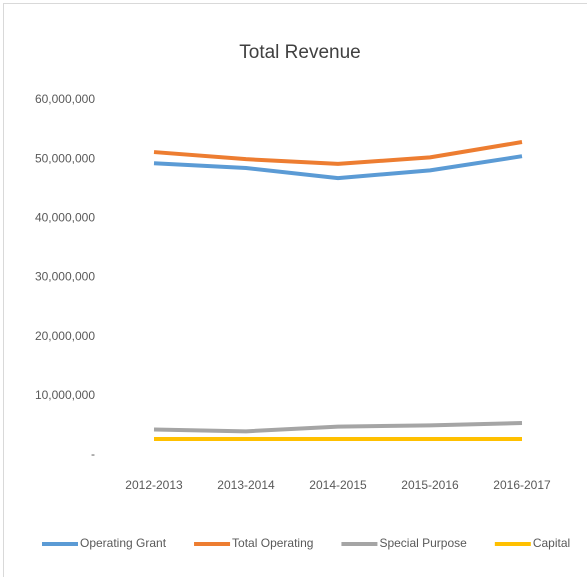 Image resolution: width=587 pixels, height=577 pixels. I want to click on legend-label: Special Purpose, so click(423, 543).